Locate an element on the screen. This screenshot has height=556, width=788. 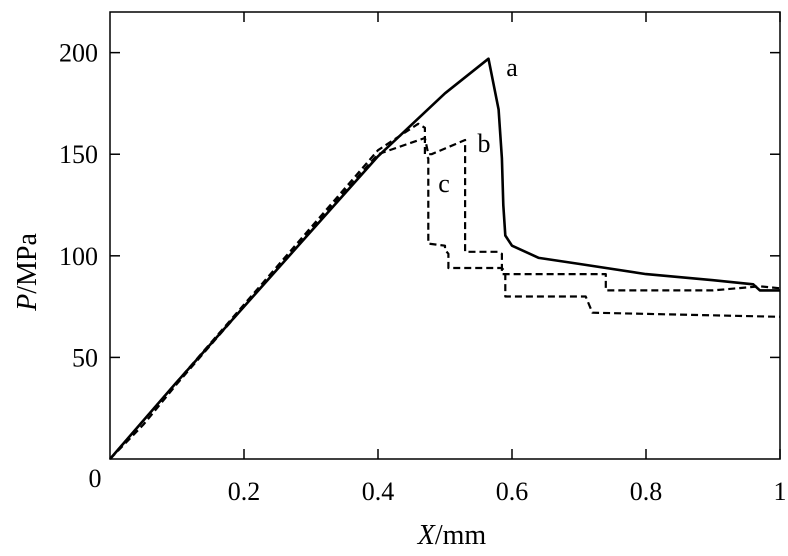
series-a-label: a is located at coordinates (512, 67).